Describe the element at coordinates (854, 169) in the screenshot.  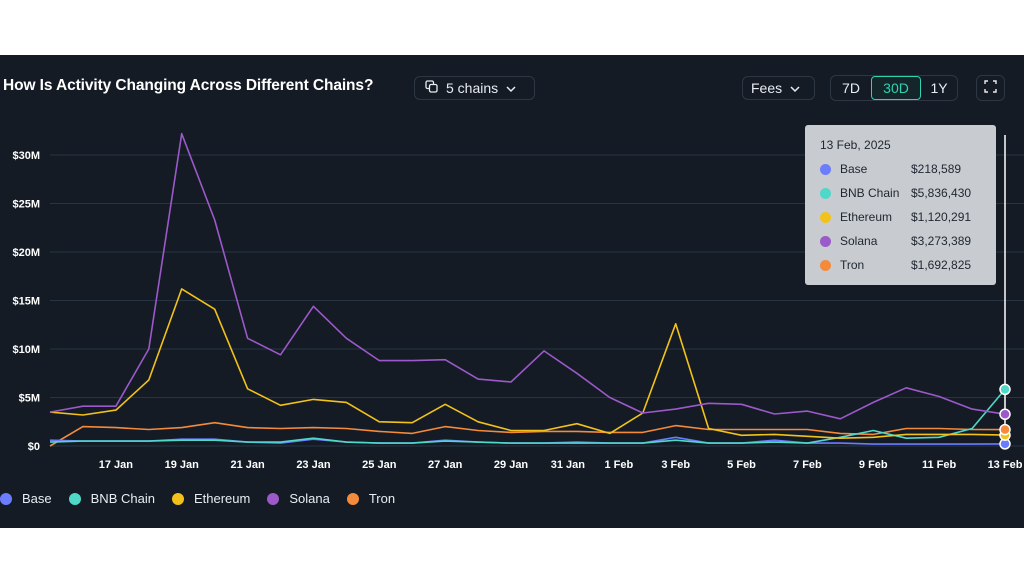
I see `tooltip-series-name: Base` at that location.